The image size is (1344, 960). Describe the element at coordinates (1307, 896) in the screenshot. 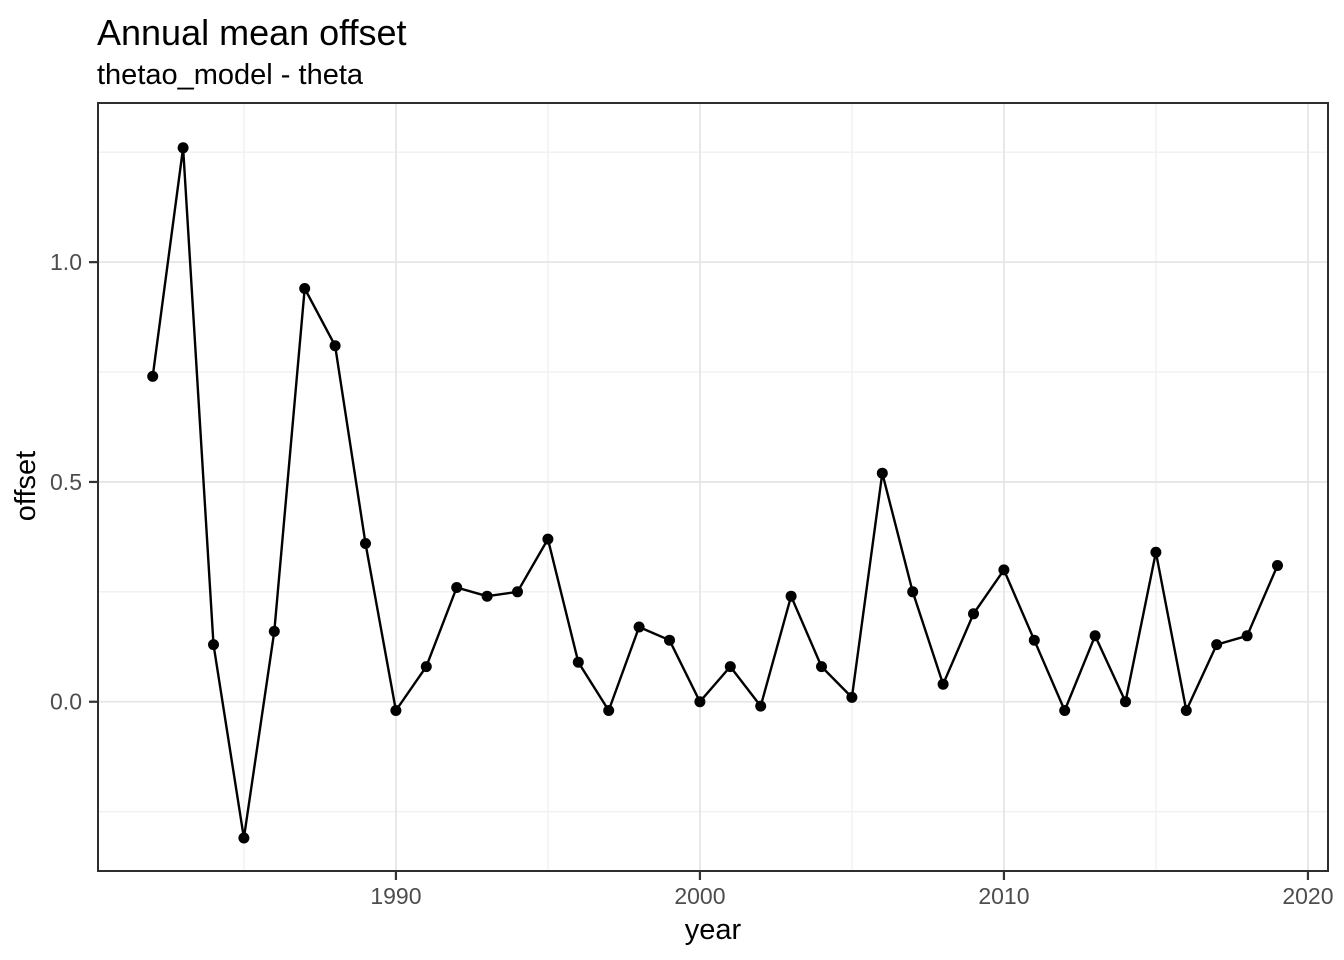

I see `x-tick-label: 2020` at that location.